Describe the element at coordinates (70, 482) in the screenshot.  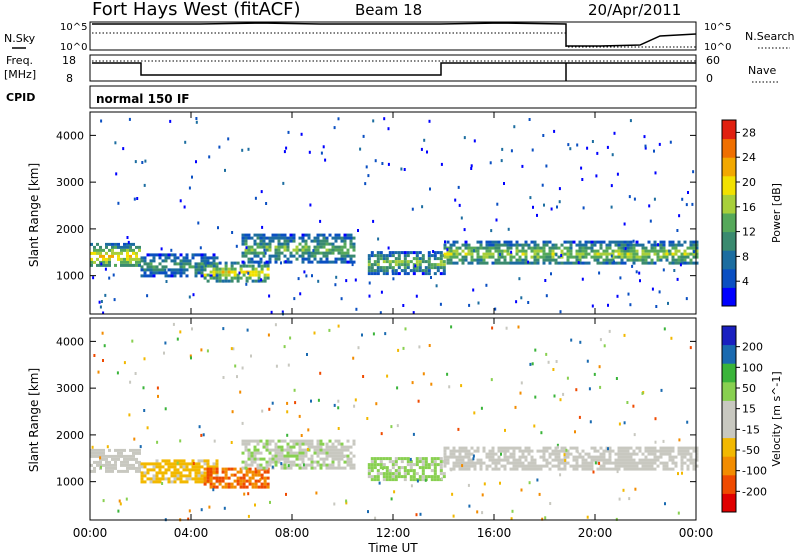
I see `y-tick-label: 1000` at that location.